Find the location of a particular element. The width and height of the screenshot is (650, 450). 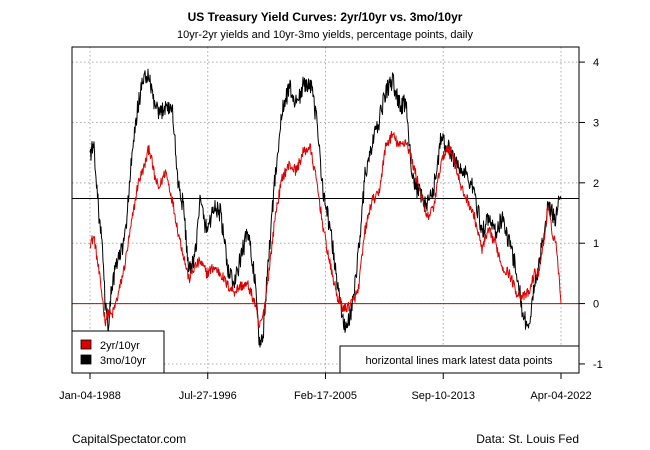

y-tick-label: -1 is located at coordinates (598, 365).